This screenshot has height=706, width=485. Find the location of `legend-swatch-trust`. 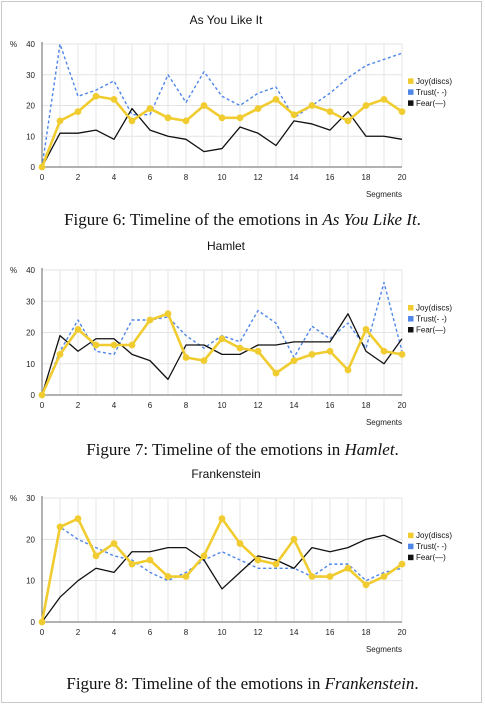

legend-swatch-trust is located at coordinates (411, 92).